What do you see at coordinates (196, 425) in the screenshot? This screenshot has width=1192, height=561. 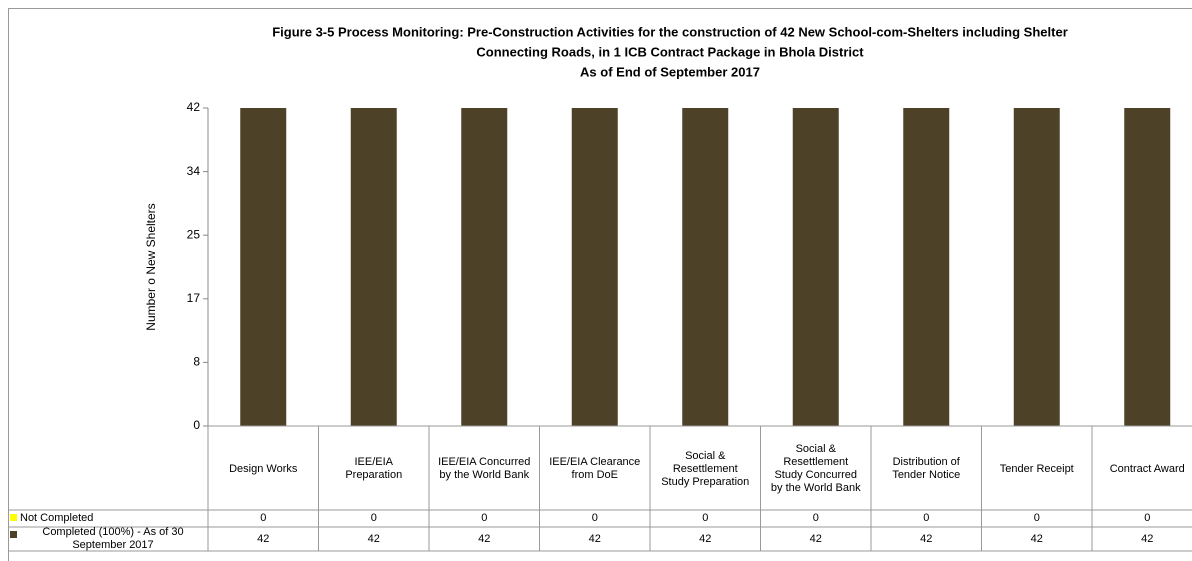 I see `y-tick-label: 0` at bounding box center [196, 425].